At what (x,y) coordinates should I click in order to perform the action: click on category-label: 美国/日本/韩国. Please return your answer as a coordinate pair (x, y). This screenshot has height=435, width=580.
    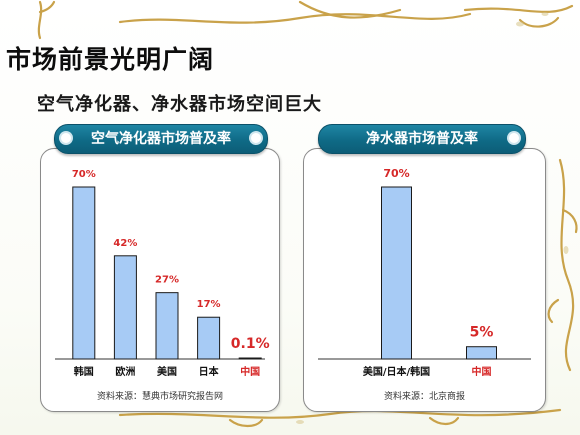
    Looking at the image, I should click on (396, 371).